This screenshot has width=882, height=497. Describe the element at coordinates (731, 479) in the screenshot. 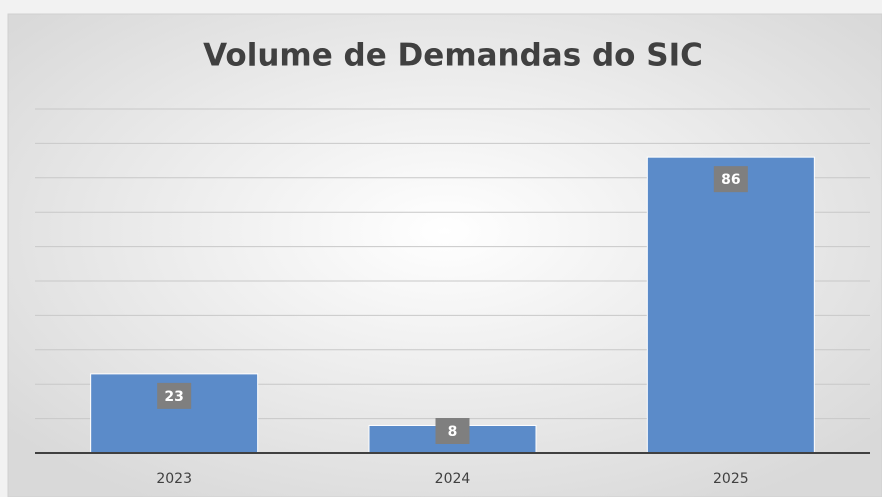

I see `x-tick-label: 2025` at that location.